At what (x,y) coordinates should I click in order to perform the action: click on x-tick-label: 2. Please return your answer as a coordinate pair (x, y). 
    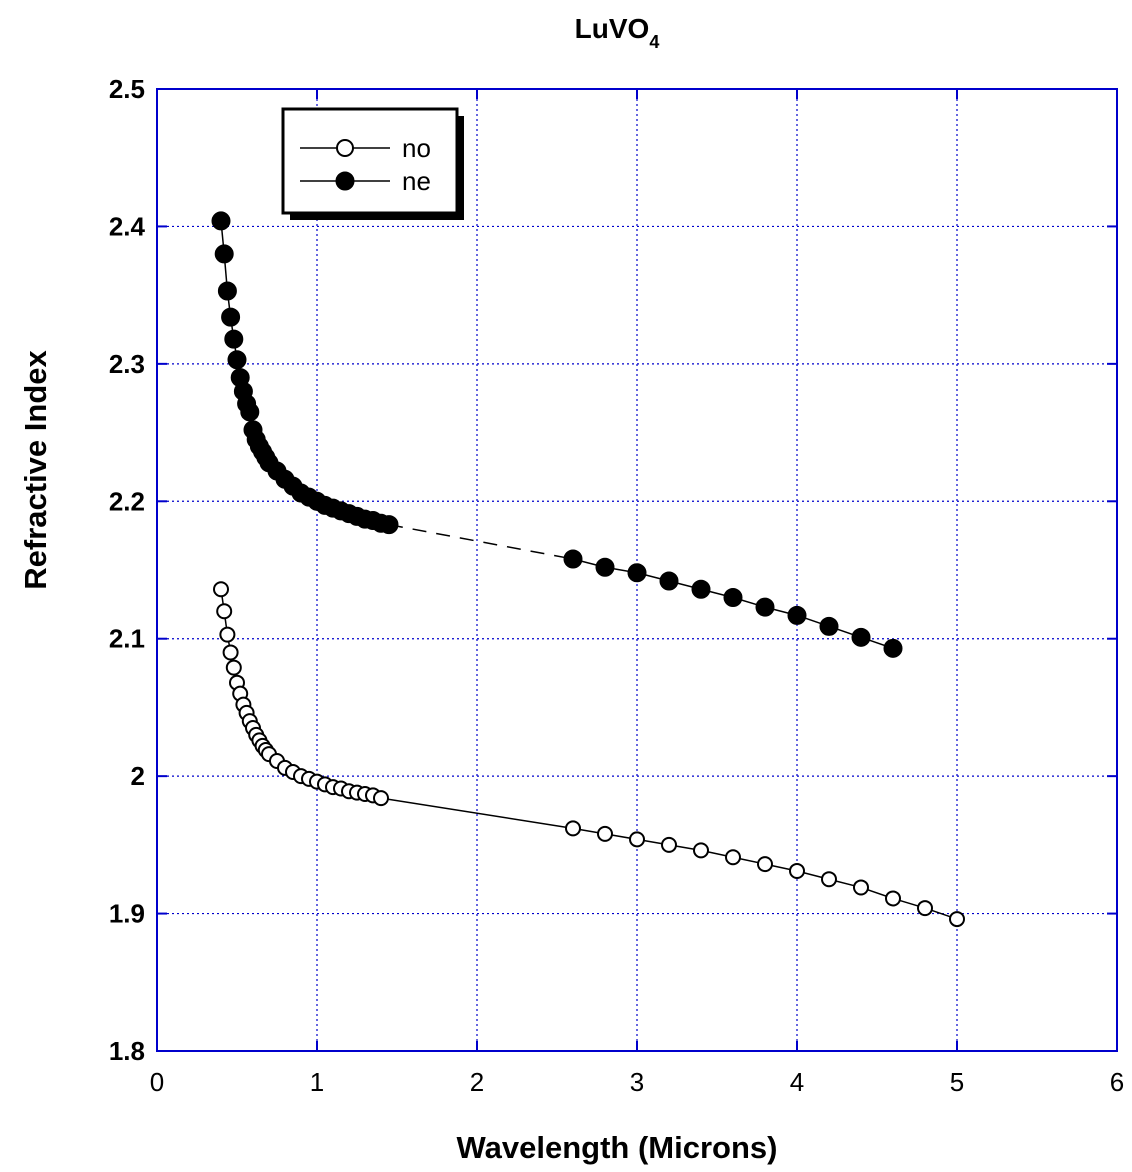
    Looking at the image, I should click on (477, 1082).